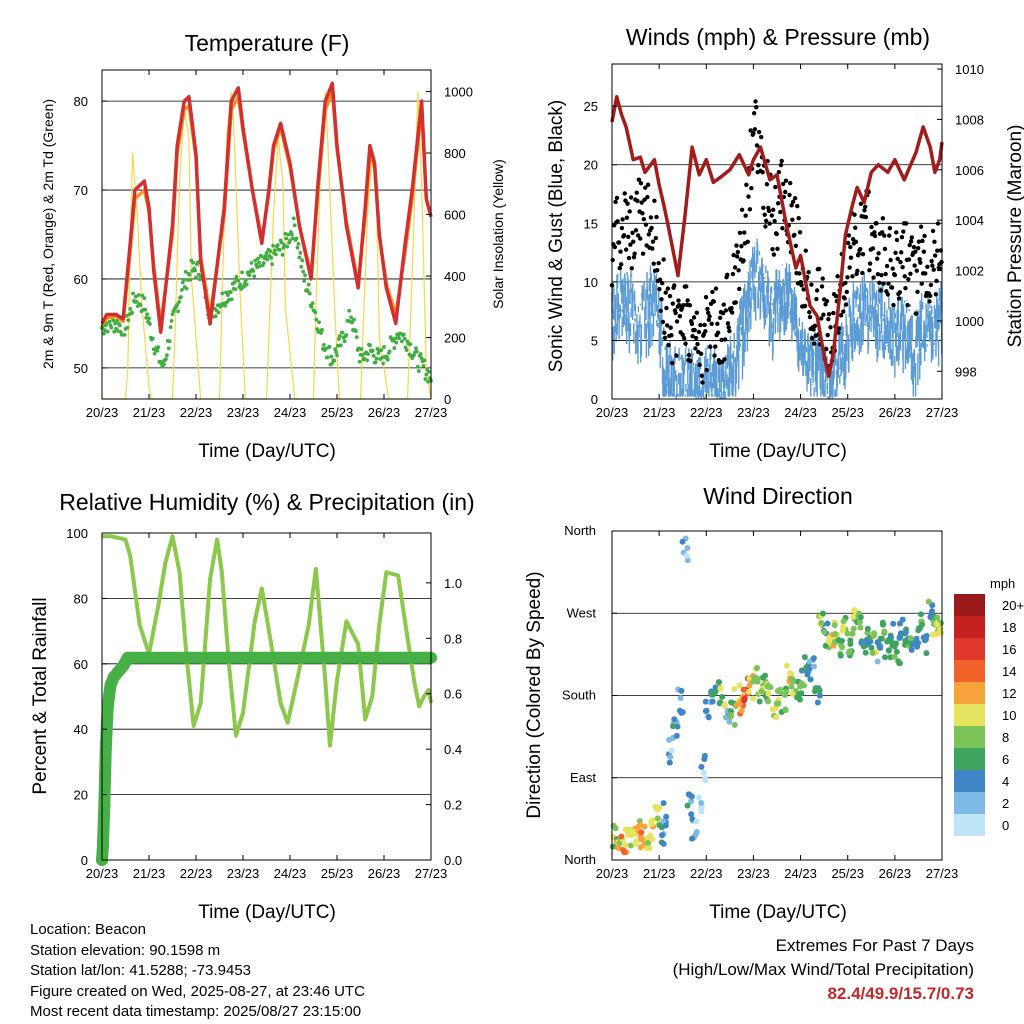 Image resolution: width=1024 pixels, height=1024 pixels. I want to click on y-tick-label: South, so click(579, 695).